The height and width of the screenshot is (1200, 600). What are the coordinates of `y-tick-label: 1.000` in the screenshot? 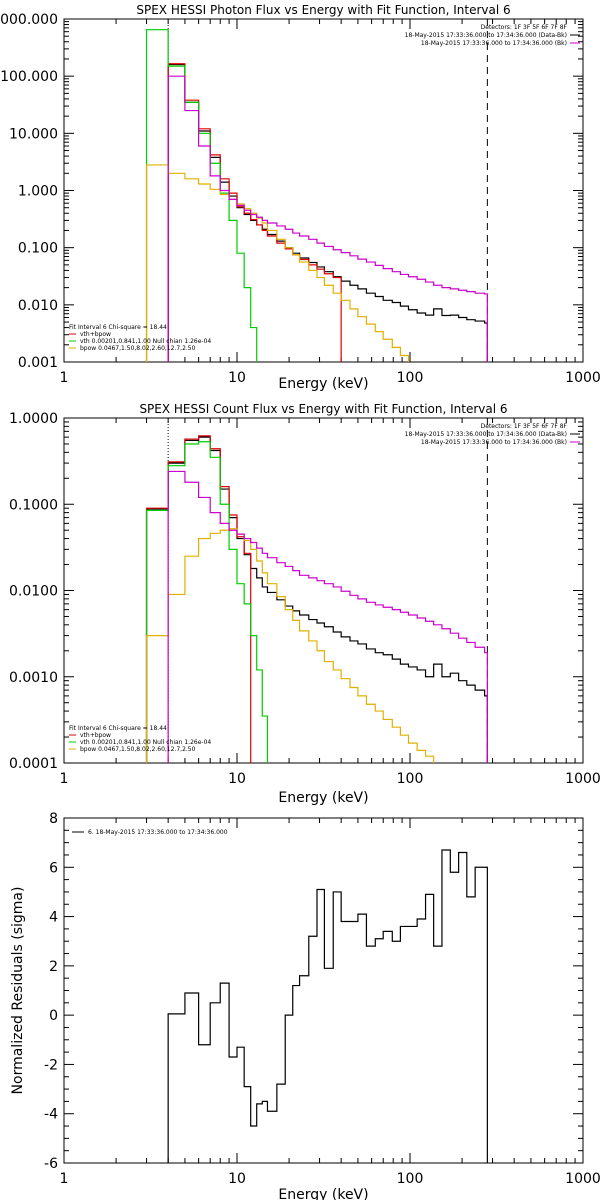 It's located at (38, 192).